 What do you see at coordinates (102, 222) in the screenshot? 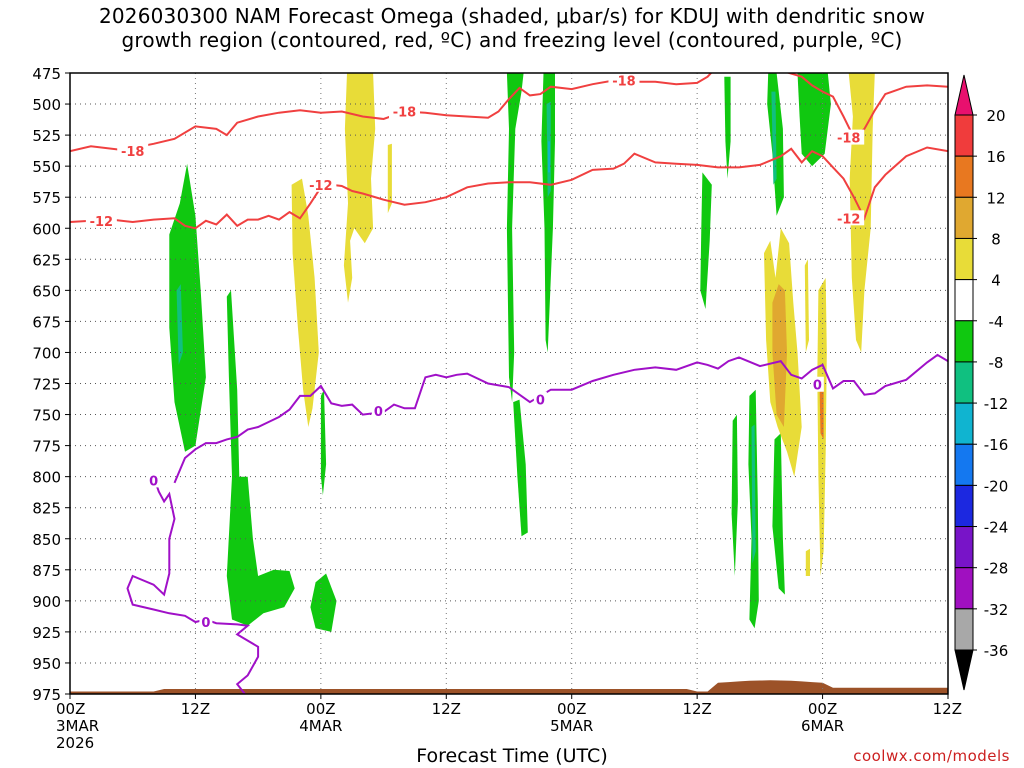
I see `contour-label-1-0: -12` at bounding box center [102, 222].